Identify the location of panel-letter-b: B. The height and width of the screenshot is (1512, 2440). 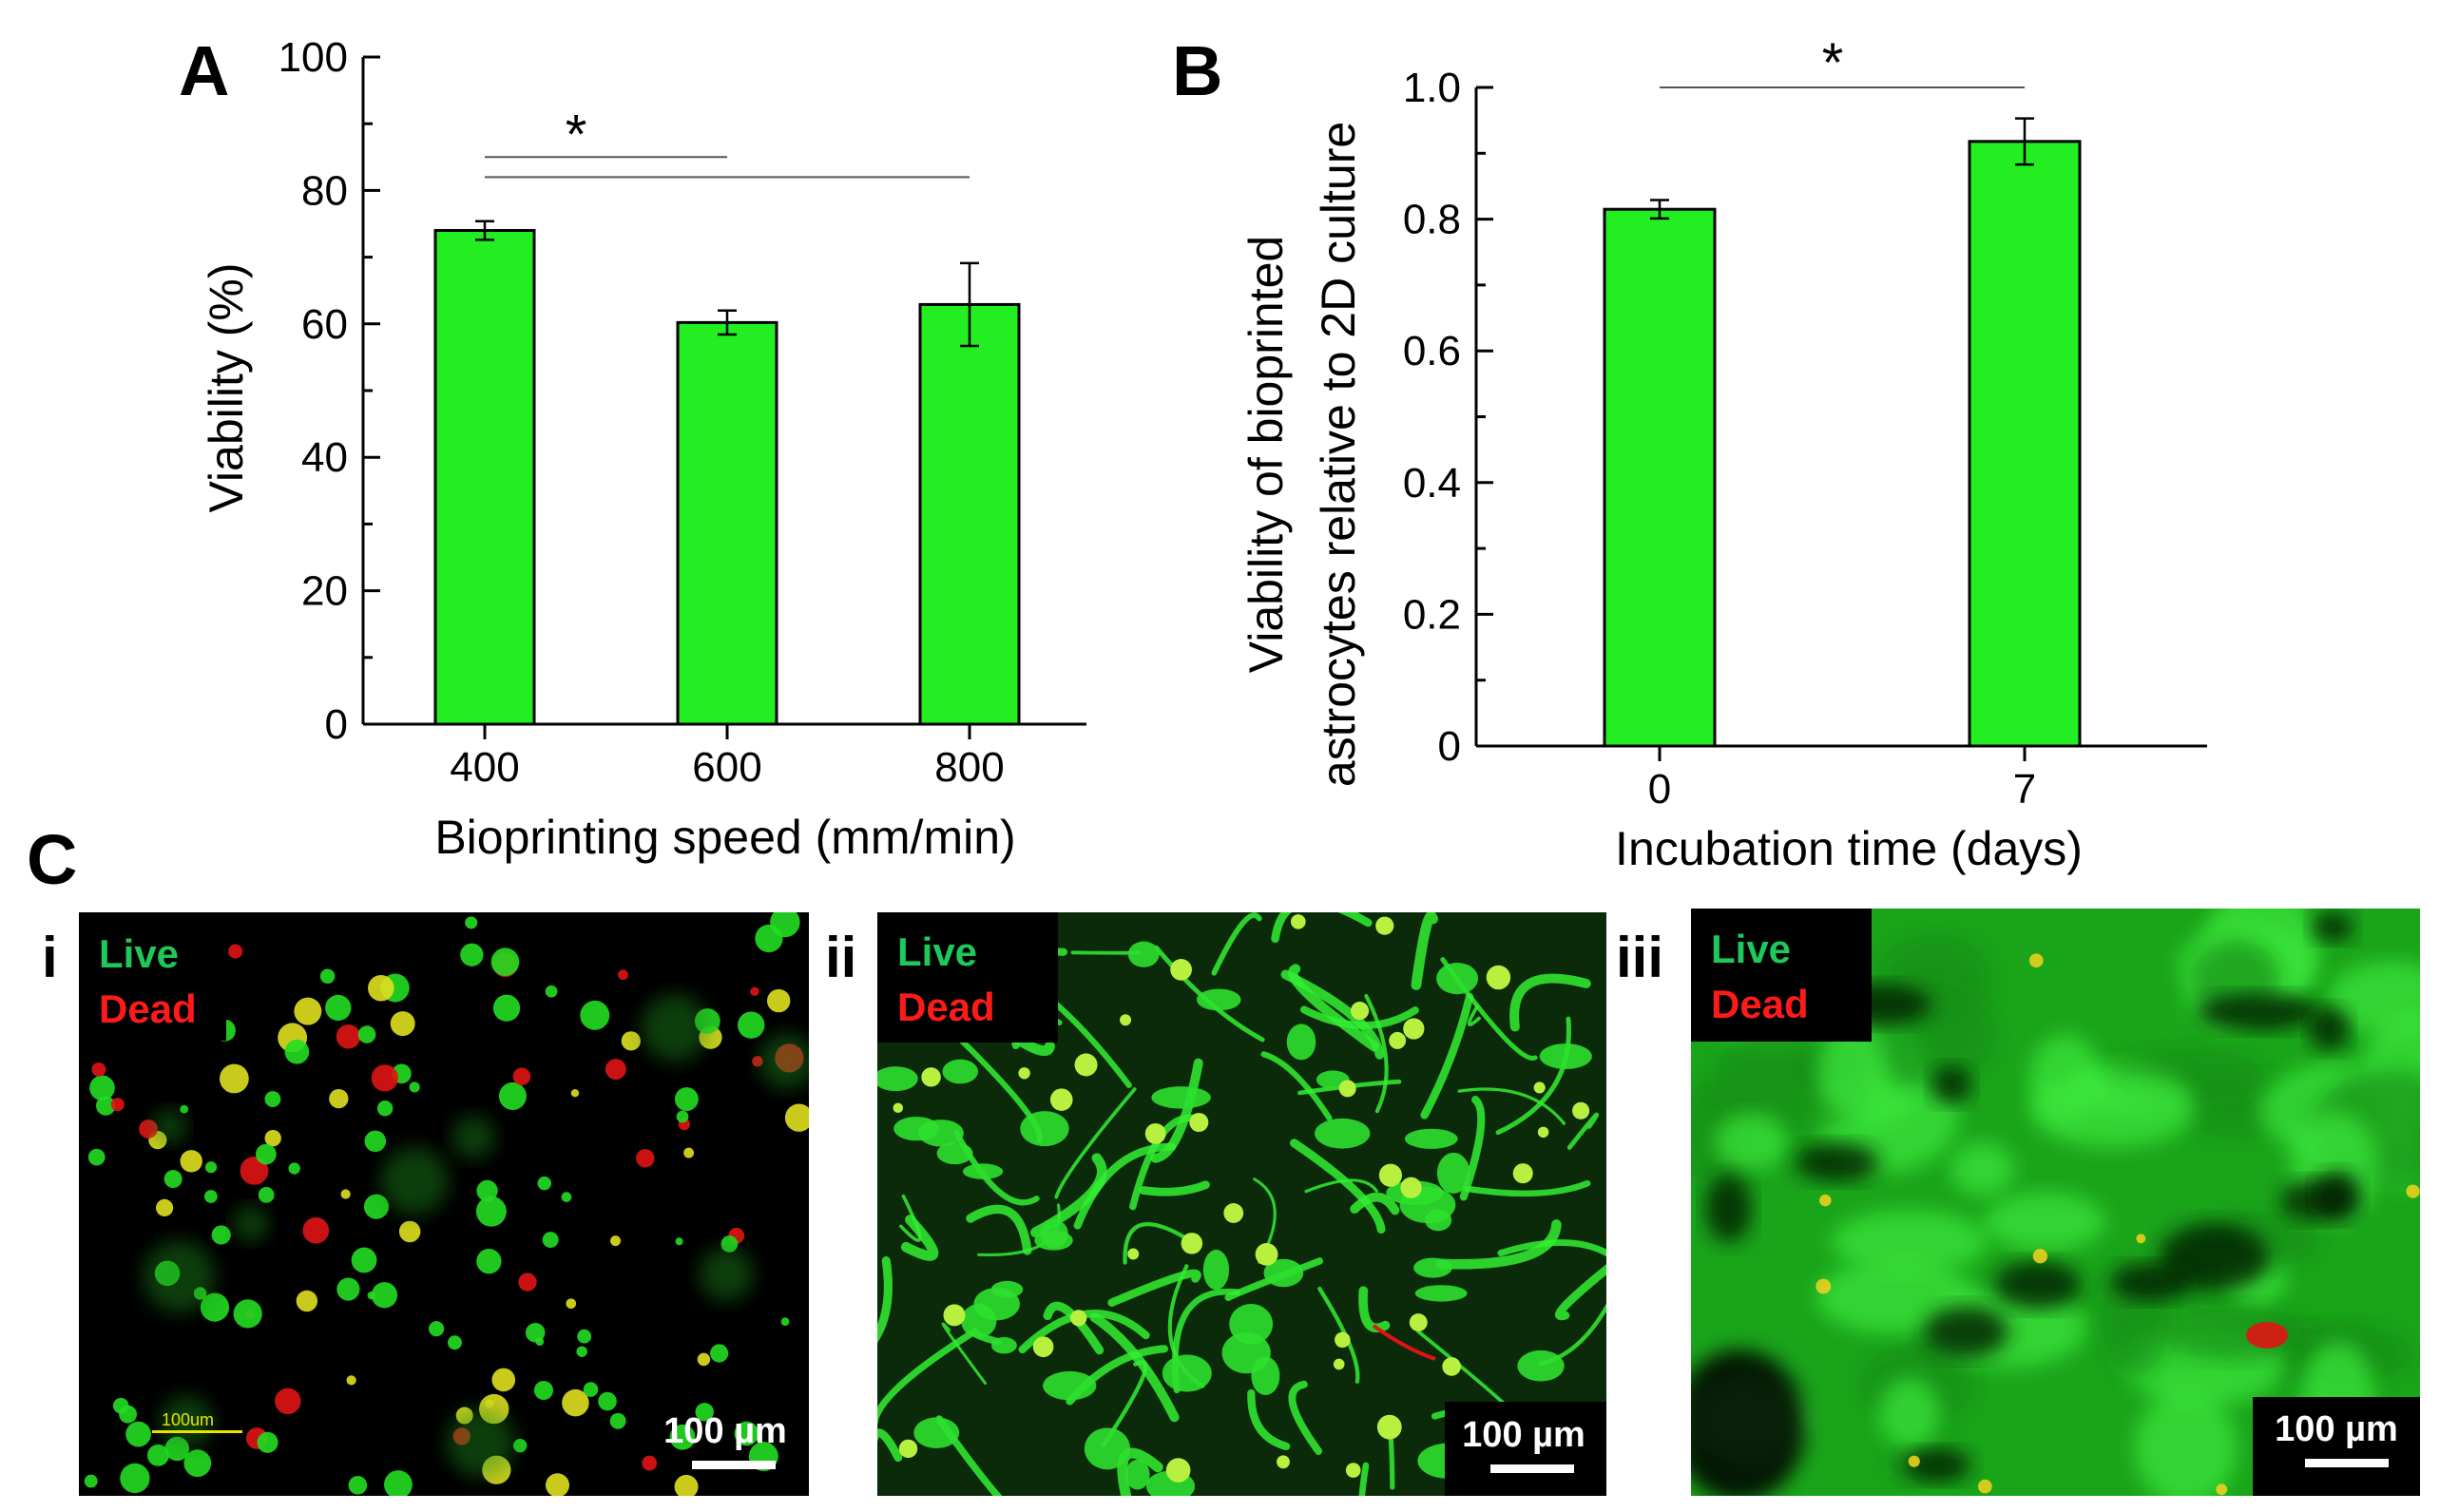
(1197, 70).